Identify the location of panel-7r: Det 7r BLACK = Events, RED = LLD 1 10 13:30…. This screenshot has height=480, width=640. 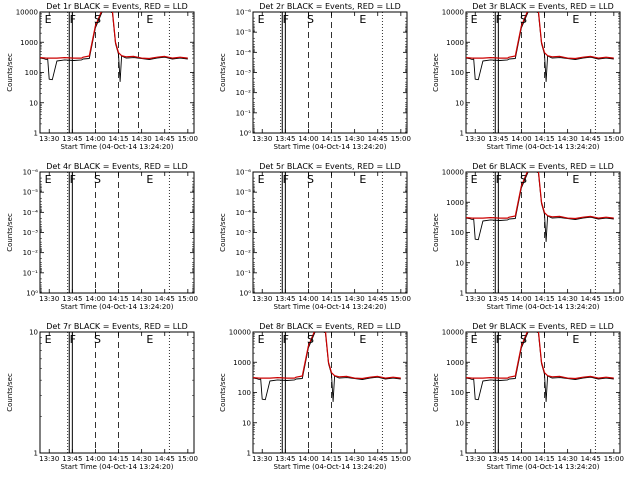
(102, 396).